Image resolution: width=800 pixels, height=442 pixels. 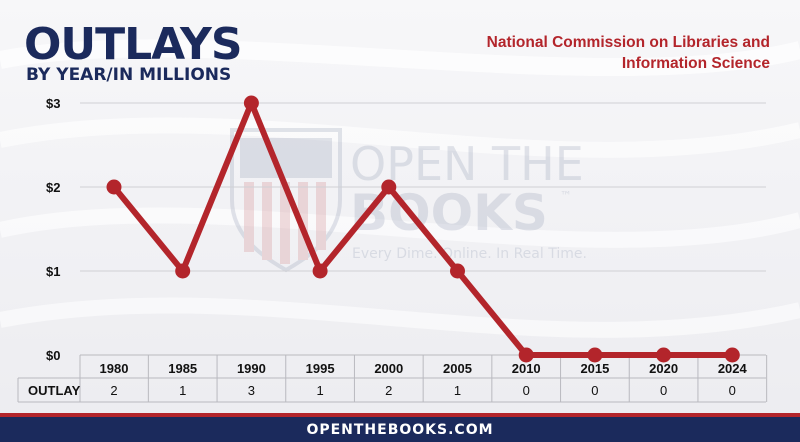 I want to click on watermark-tm: ™, so click(x=566, y=196).